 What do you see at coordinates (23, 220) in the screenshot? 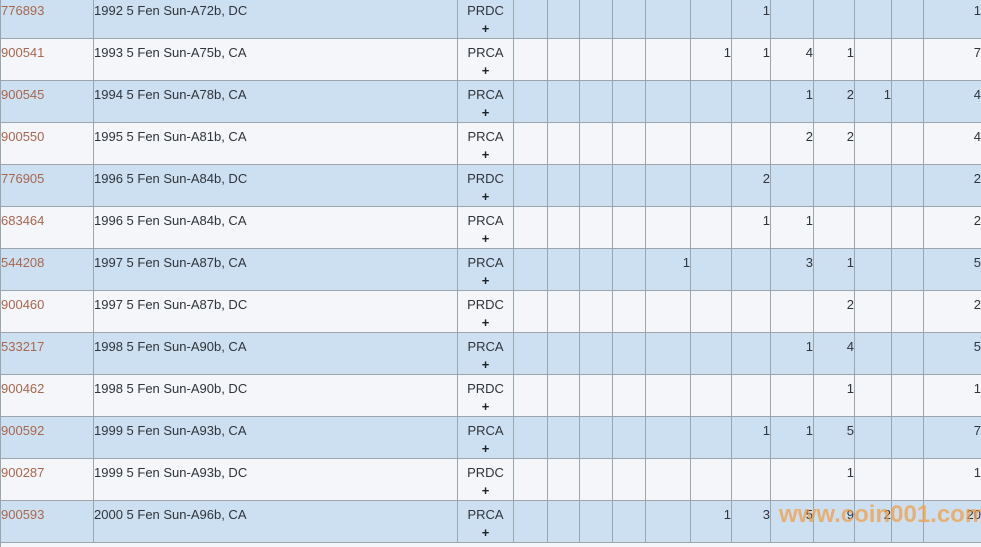
I see `coin-id-link: 683464` at bounding box center [23, 220].